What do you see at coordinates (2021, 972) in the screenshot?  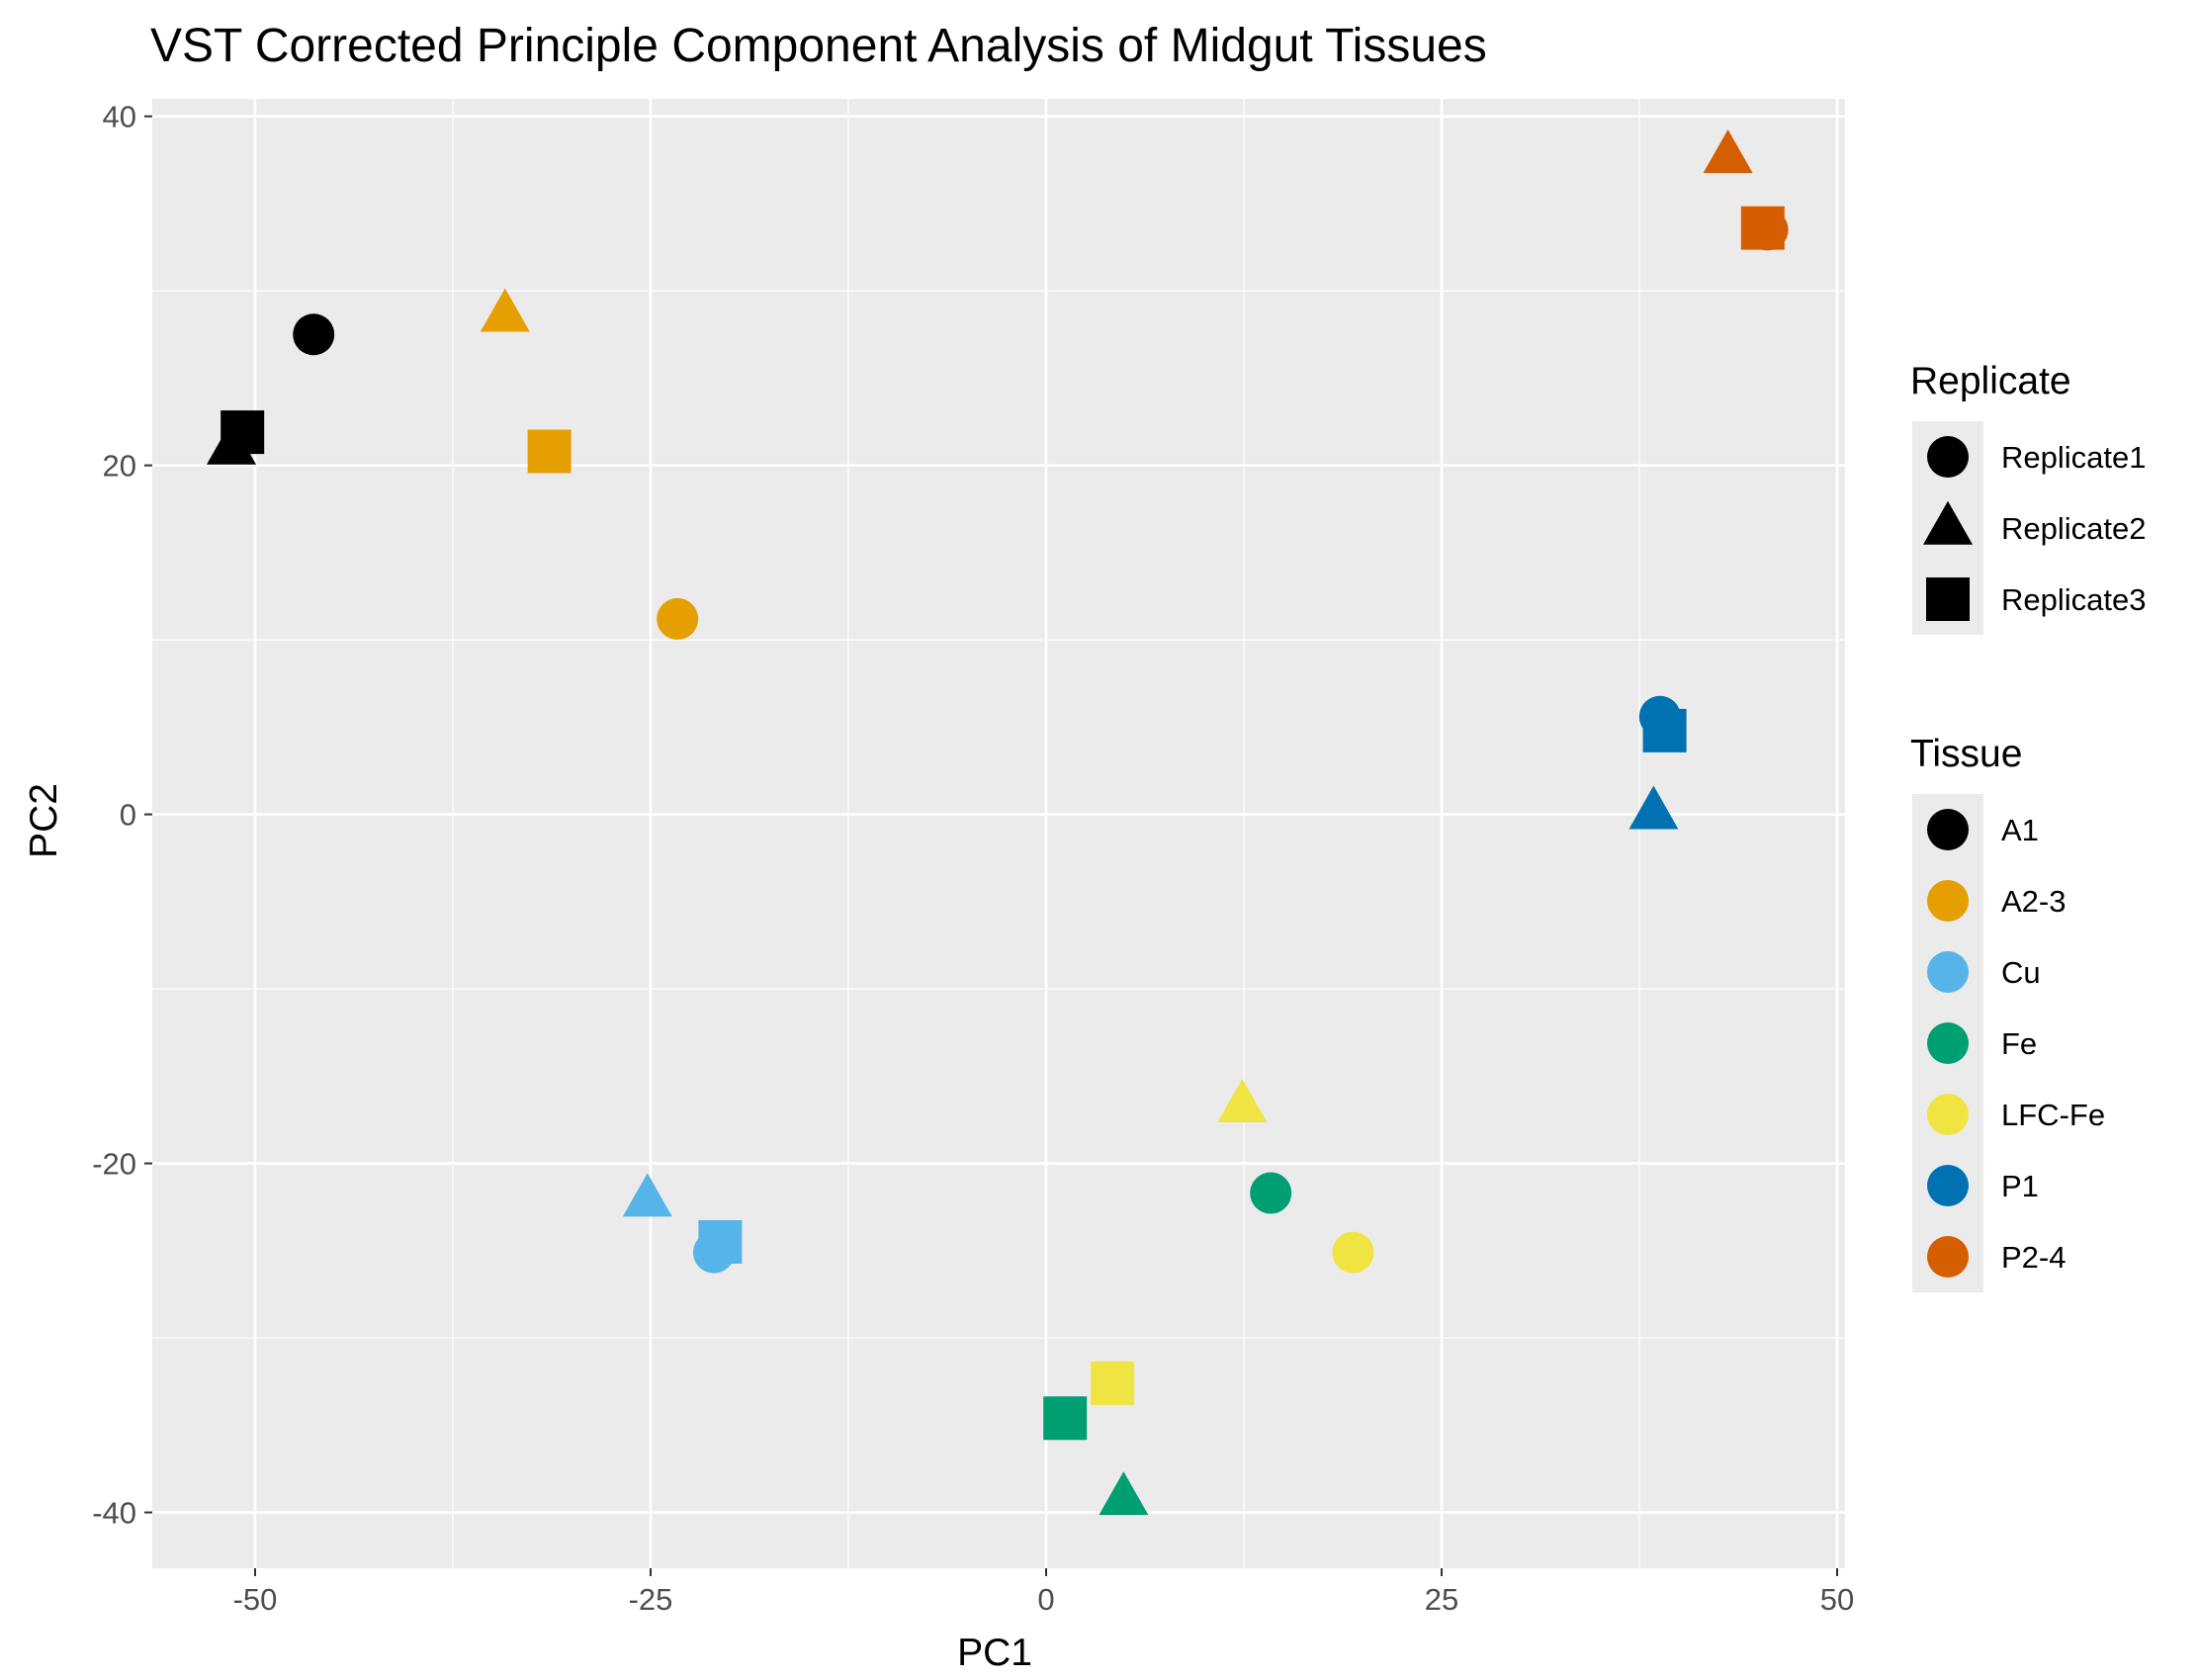 I see `legend-label: Cu` at bounding box center [2021, 972].